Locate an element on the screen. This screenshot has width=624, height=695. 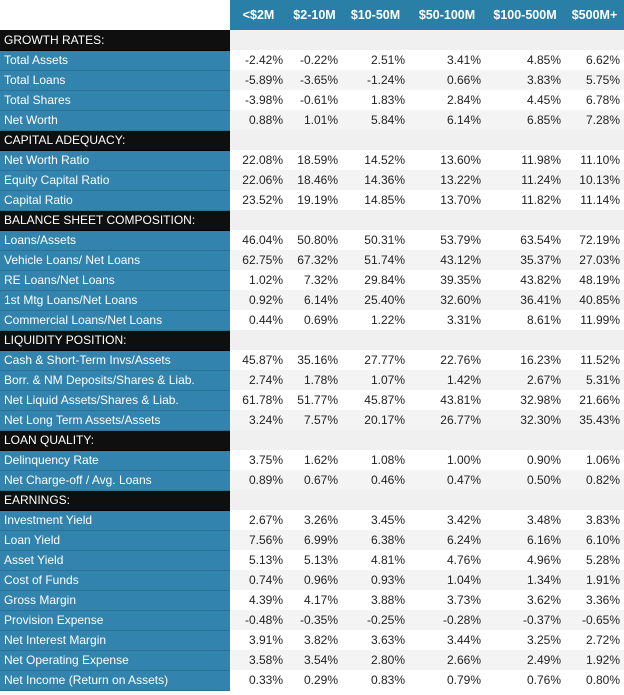
section-fill is located at coordinates (427, 500).